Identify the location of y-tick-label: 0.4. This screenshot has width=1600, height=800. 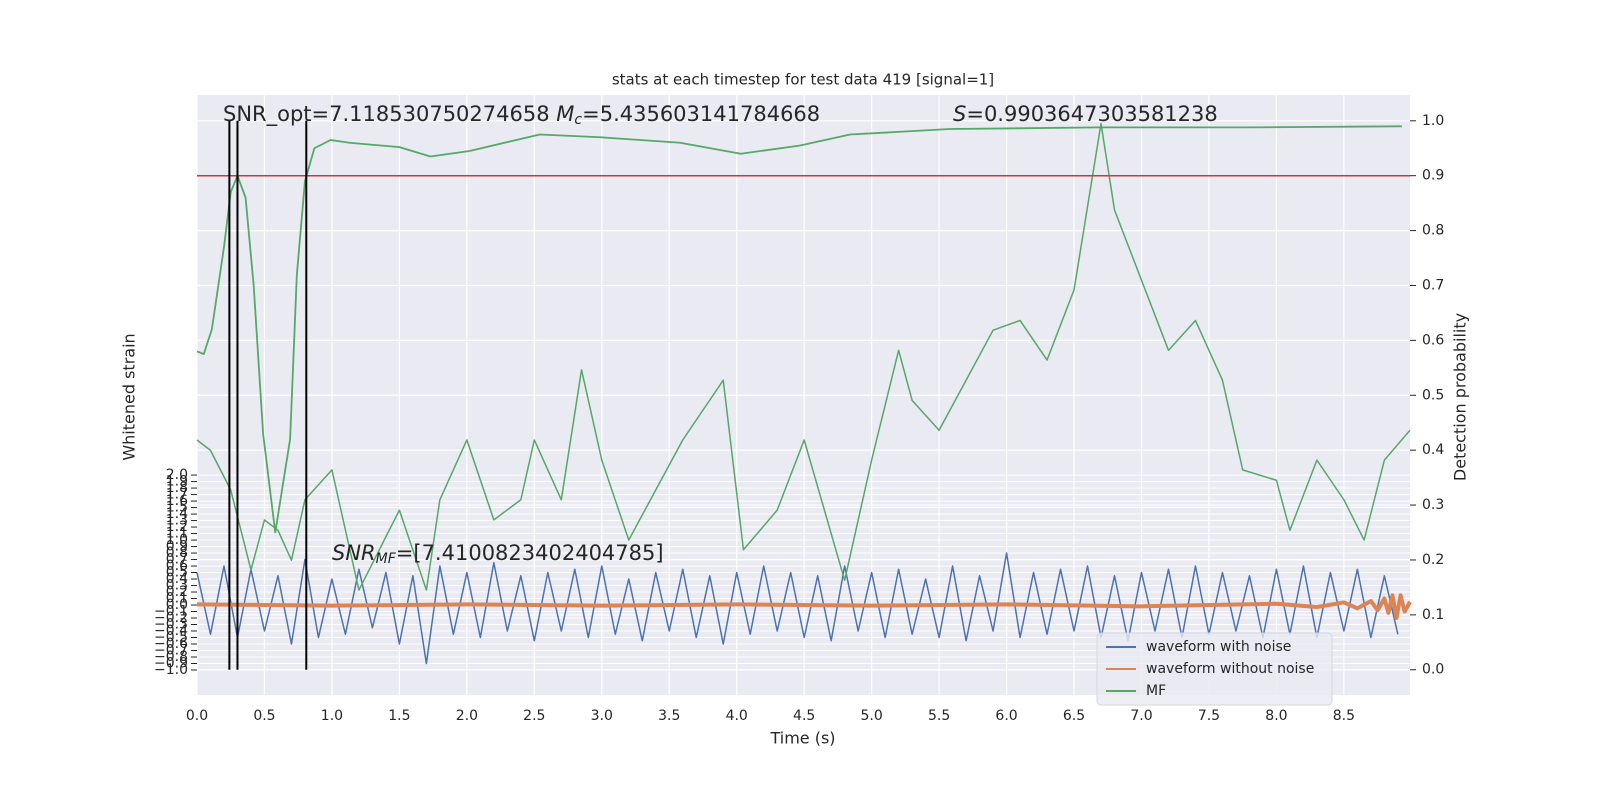
(177, 579).